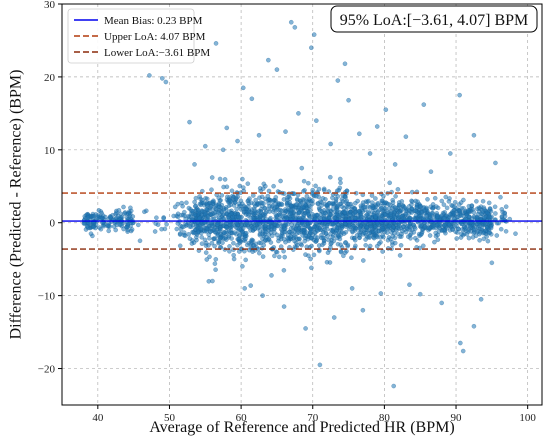  I want to click on x-tick-label: 100, so click(527, 418).